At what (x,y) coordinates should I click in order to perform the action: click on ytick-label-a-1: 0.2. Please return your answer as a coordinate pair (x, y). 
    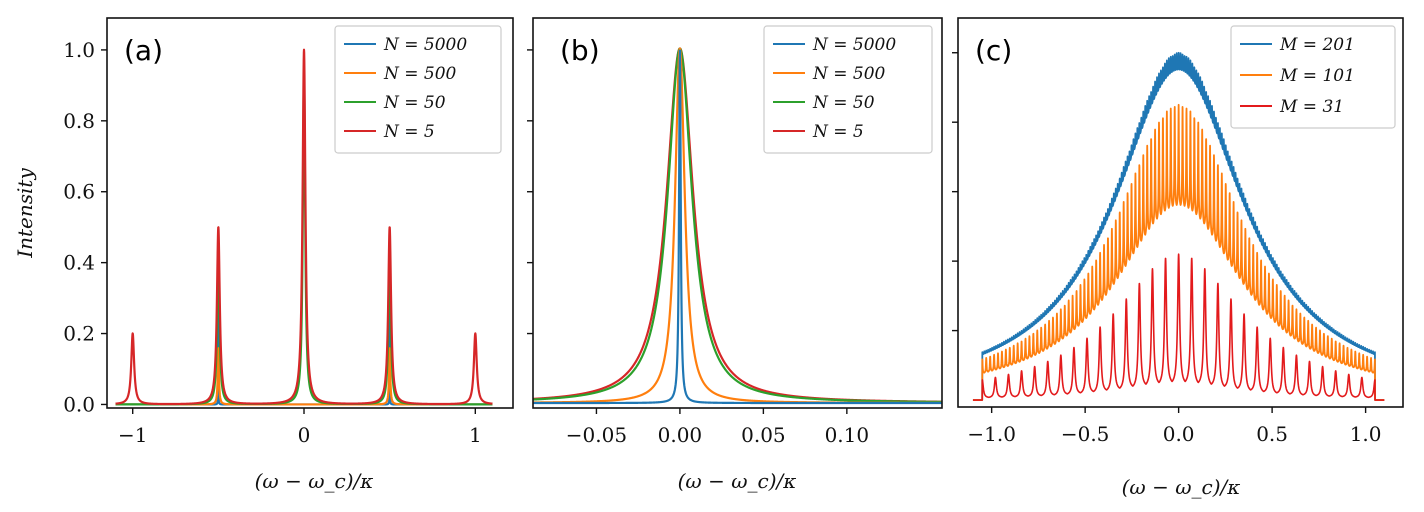
    Looking at the image, I should click on (79, 334).